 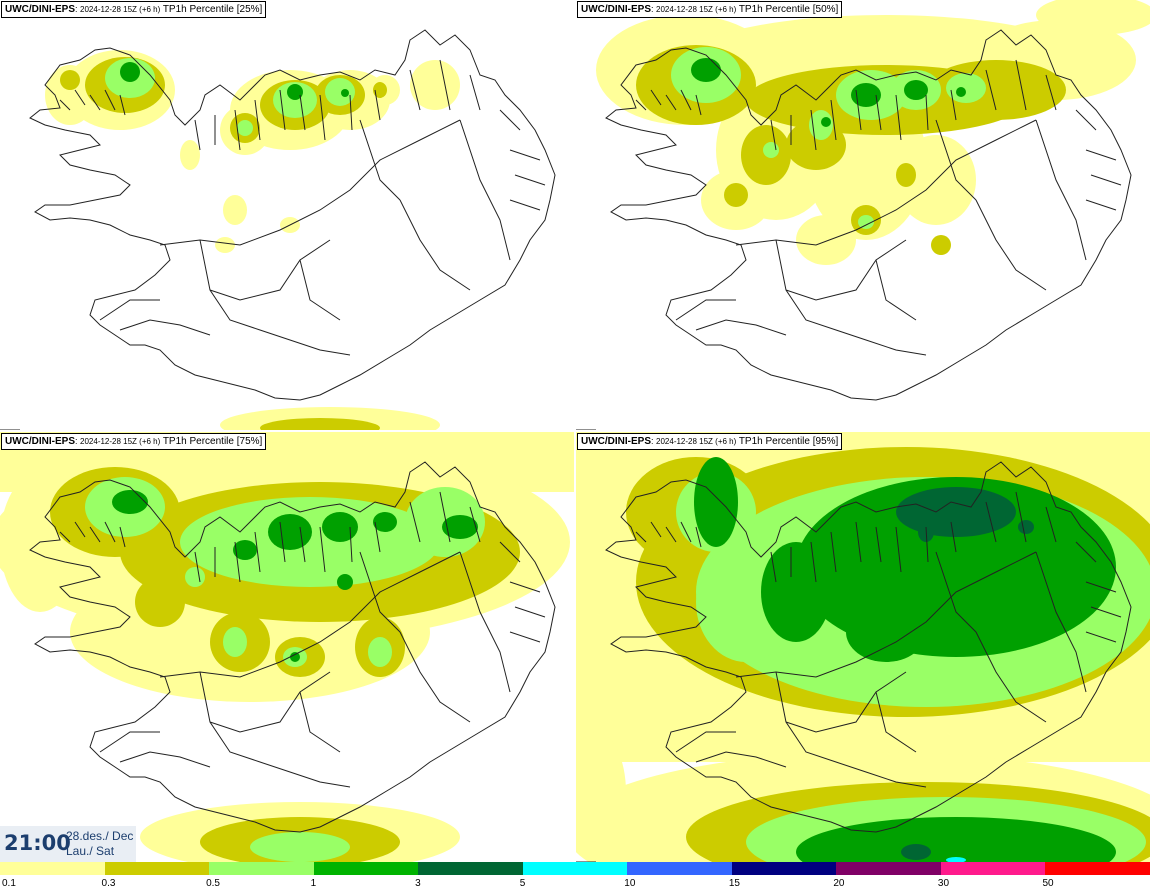 I want to click on valid-day: Lau./ Sat, so click(x=90, y=851).